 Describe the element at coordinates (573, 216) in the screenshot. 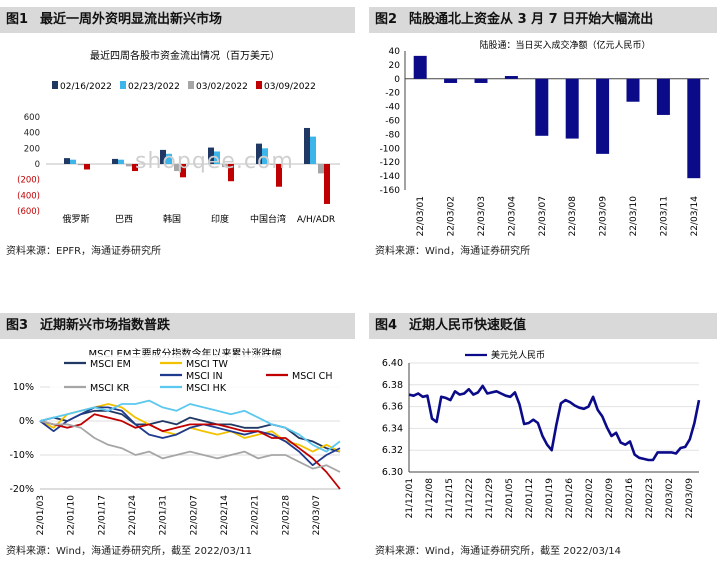

I see `x-tick-label: 22/03/08` at that location.